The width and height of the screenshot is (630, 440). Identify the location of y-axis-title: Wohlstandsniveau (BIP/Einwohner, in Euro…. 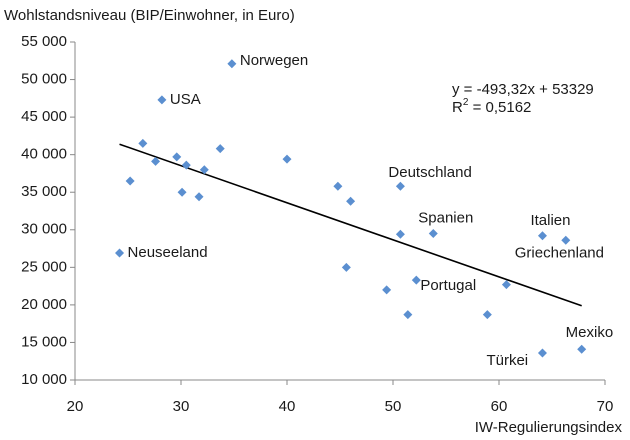
(149, 15).